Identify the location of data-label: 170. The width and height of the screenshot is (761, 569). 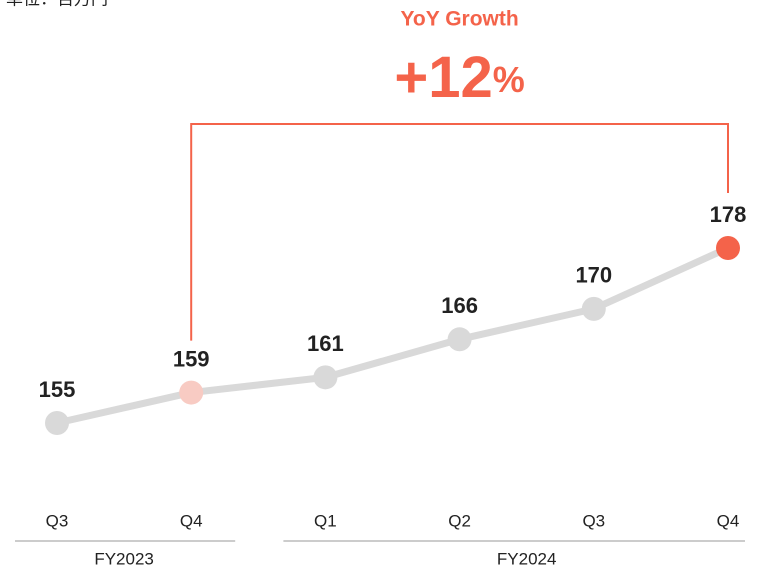
(593, 275).